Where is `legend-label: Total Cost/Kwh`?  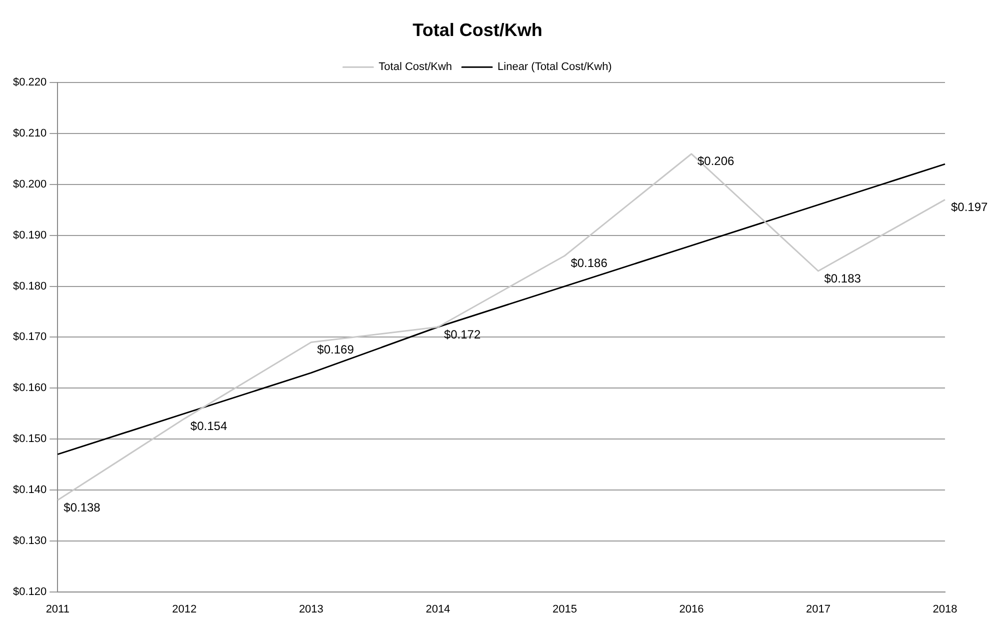 legend-label: Total Cost/Kwh is located at coordinates (415, 67).